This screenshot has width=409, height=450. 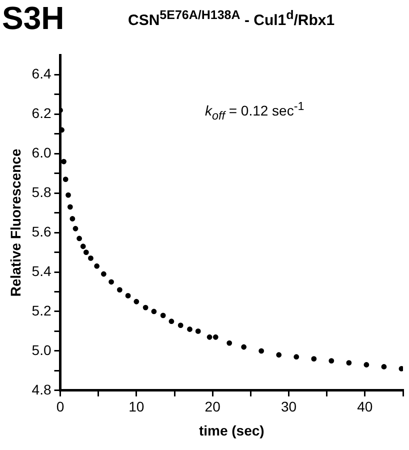 I want to click on x-tick-label: 30, so click(x=288, y=406).